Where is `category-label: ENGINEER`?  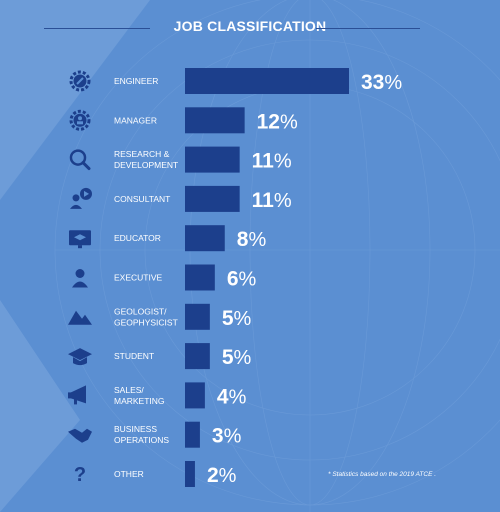
category-label: ENGINEER is located at coordinates (136, 81).